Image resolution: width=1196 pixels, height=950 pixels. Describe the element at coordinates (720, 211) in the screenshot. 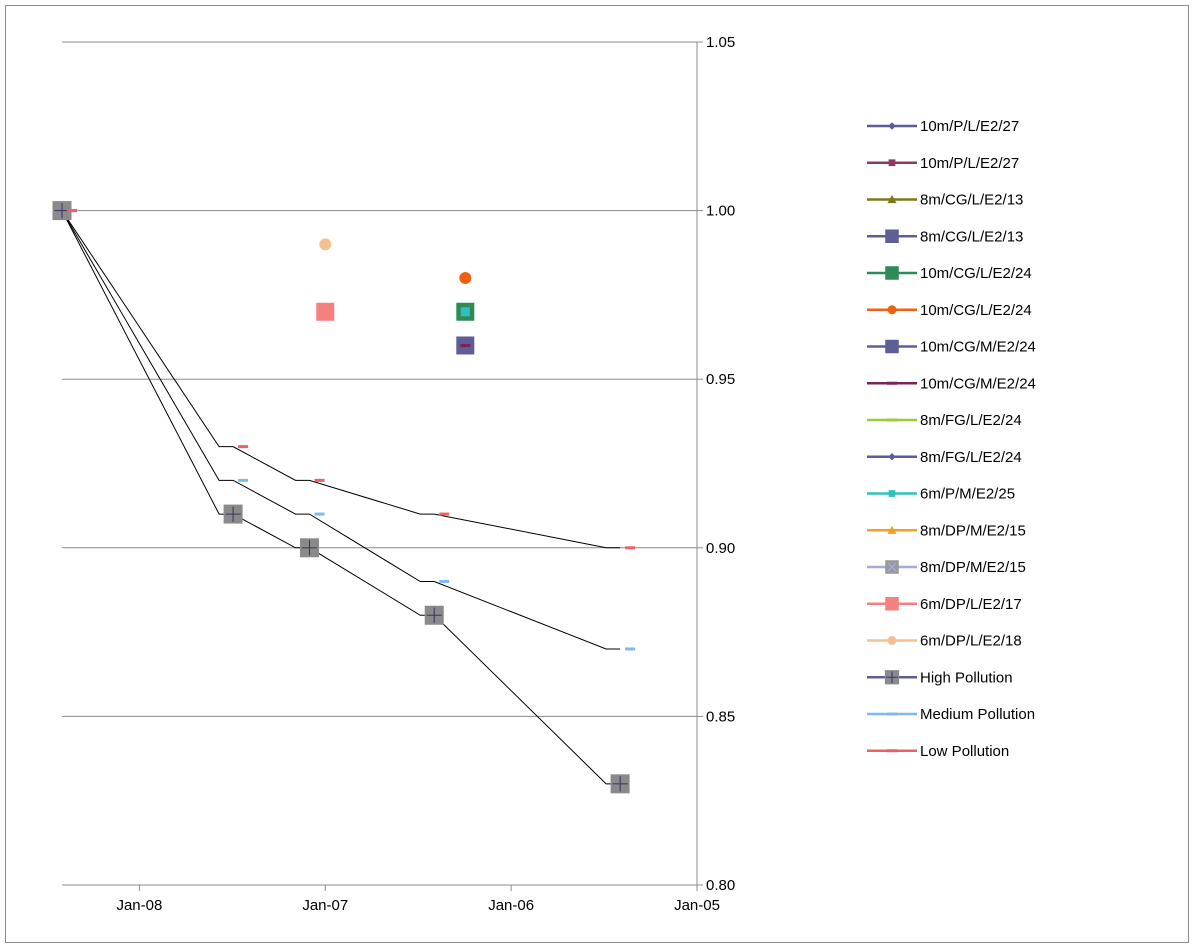

I see `y-tick-label: 1.00` at that location.